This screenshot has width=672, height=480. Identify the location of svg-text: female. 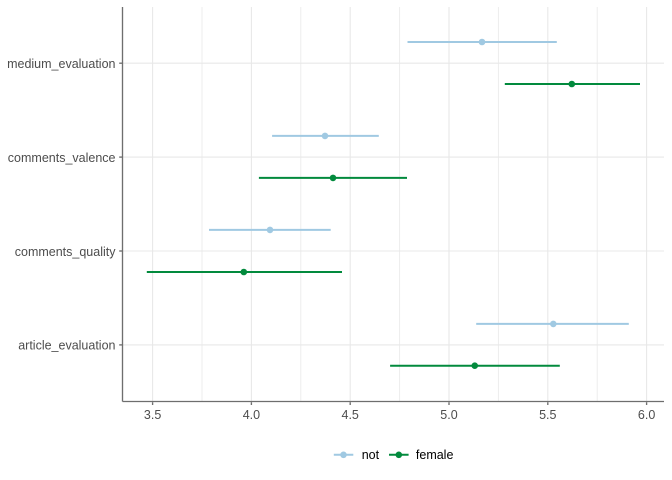
(435, 455).